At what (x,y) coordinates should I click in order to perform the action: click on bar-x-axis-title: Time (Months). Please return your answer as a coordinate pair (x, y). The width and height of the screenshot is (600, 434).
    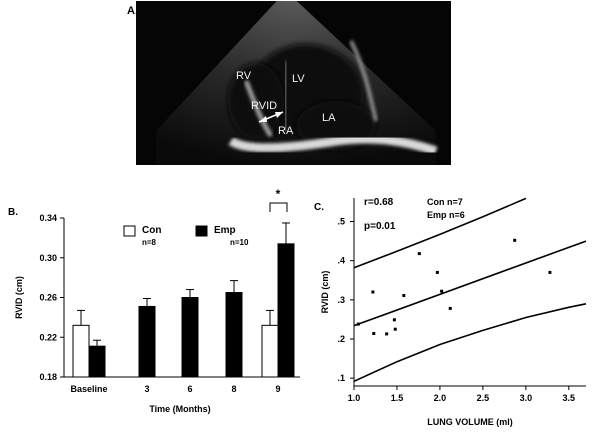
    Looking at the image, I should click on (179, 409).